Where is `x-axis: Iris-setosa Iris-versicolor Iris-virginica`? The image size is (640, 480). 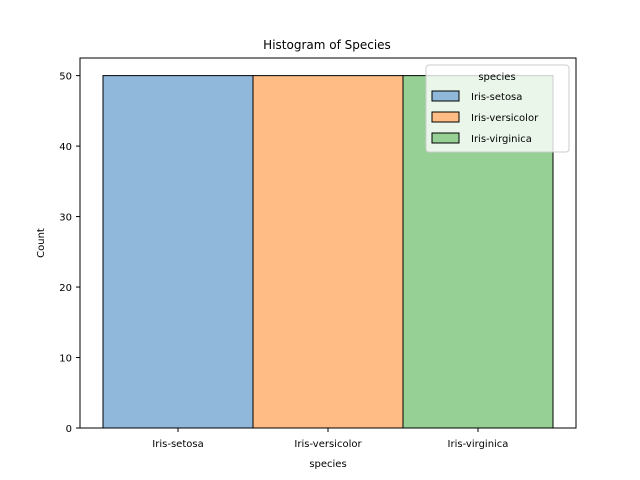 x-axis: Iris-setosa Iris-versicolor Iris-virginica is located at coordinates (330, 439).